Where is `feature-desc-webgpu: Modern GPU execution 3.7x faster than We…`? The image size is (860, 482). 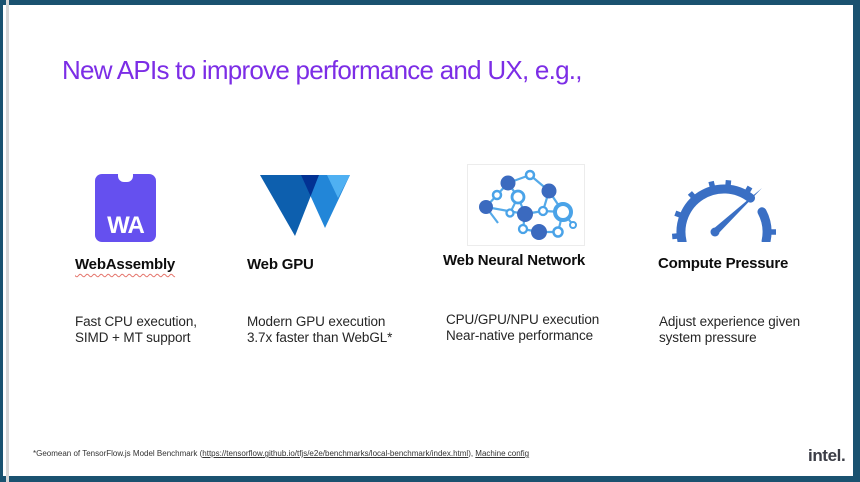 feature-desc-webgpu: Modern GPU execution 3.7x faster than We… is located at coordinates (319, 330).